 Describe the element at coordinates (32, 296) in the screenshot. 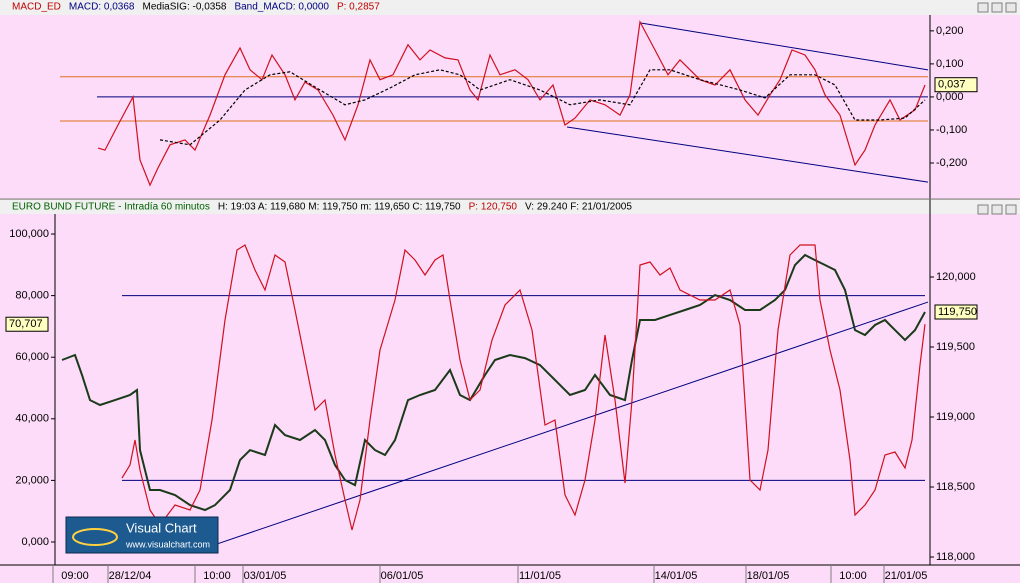

I see `y-tick-label: 80,000` at that location.